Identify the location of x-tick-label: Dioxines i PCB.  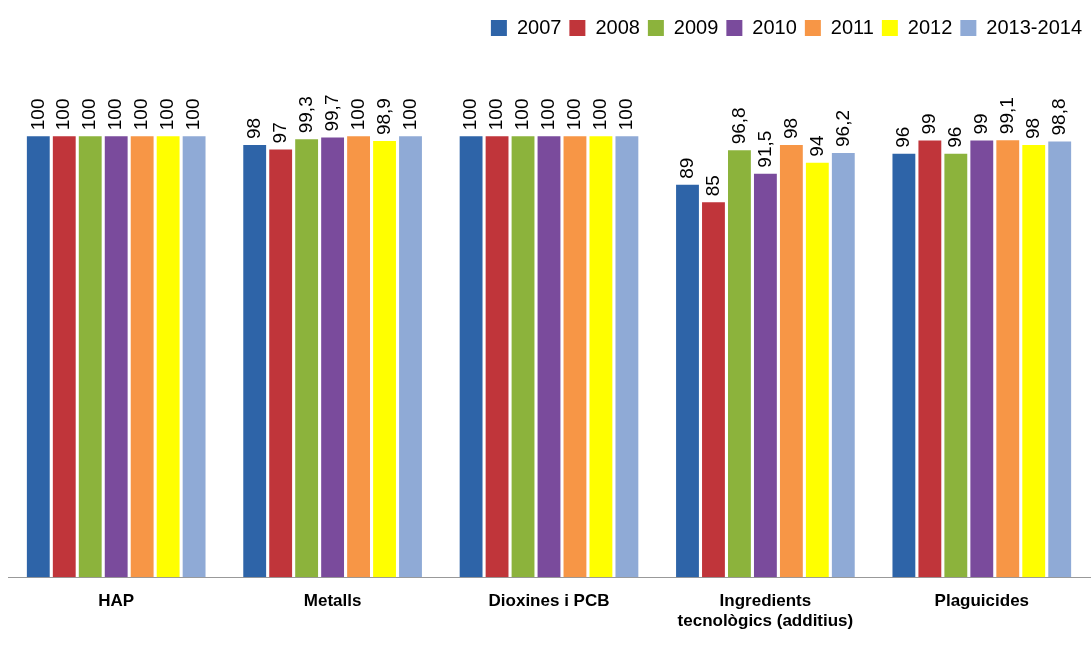
(549, 601).